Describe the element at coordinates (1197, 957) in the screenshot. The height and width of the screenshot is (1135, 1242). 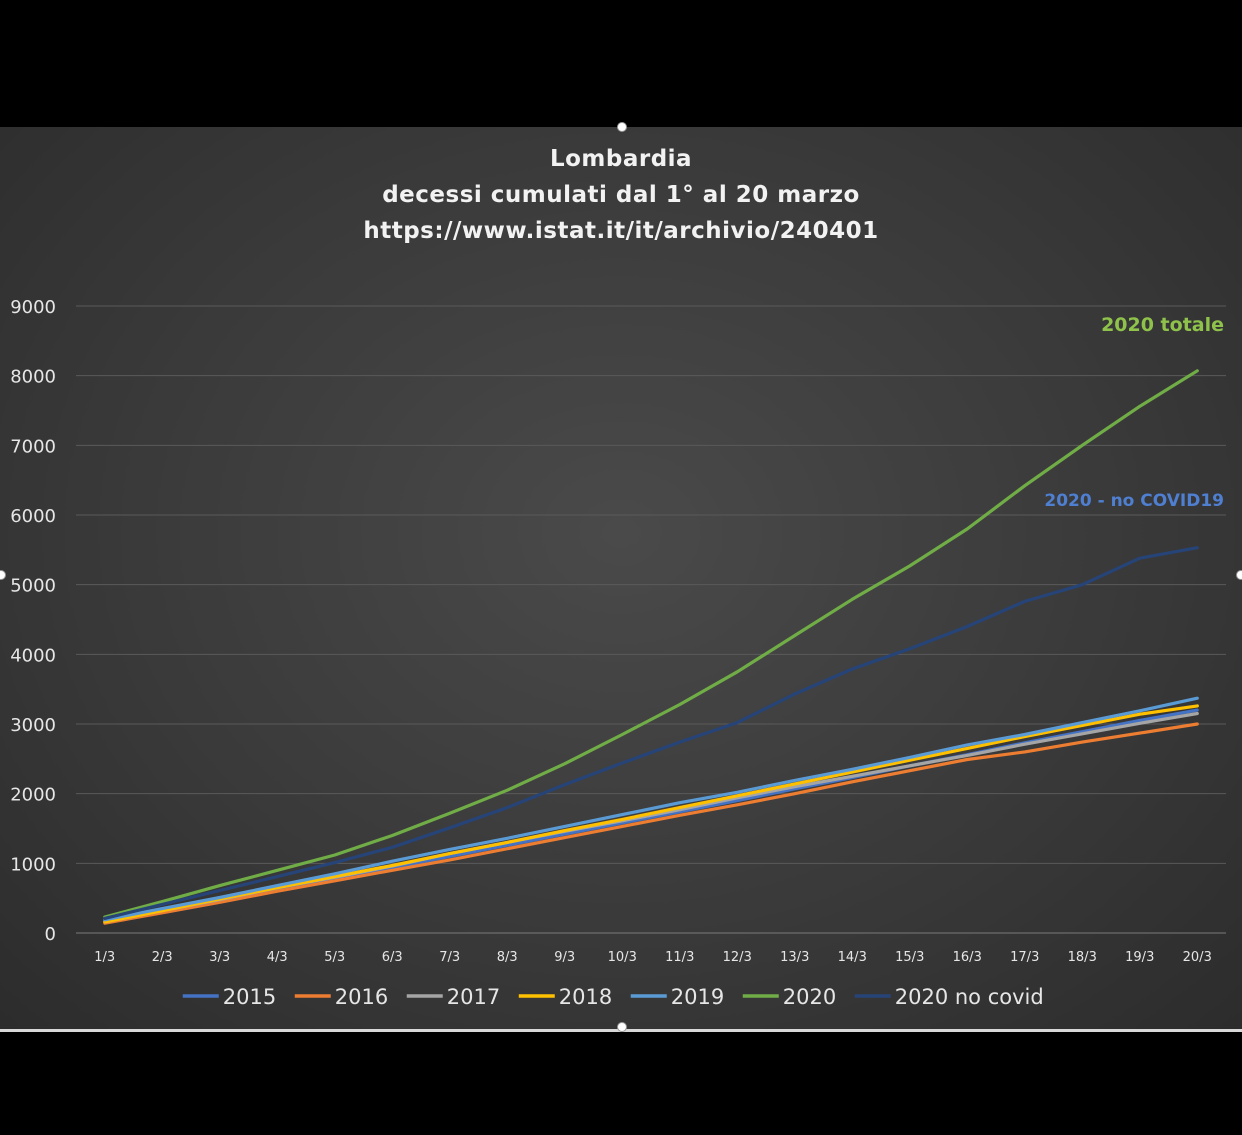
I see `x-tick-label: 20/3` at that location.